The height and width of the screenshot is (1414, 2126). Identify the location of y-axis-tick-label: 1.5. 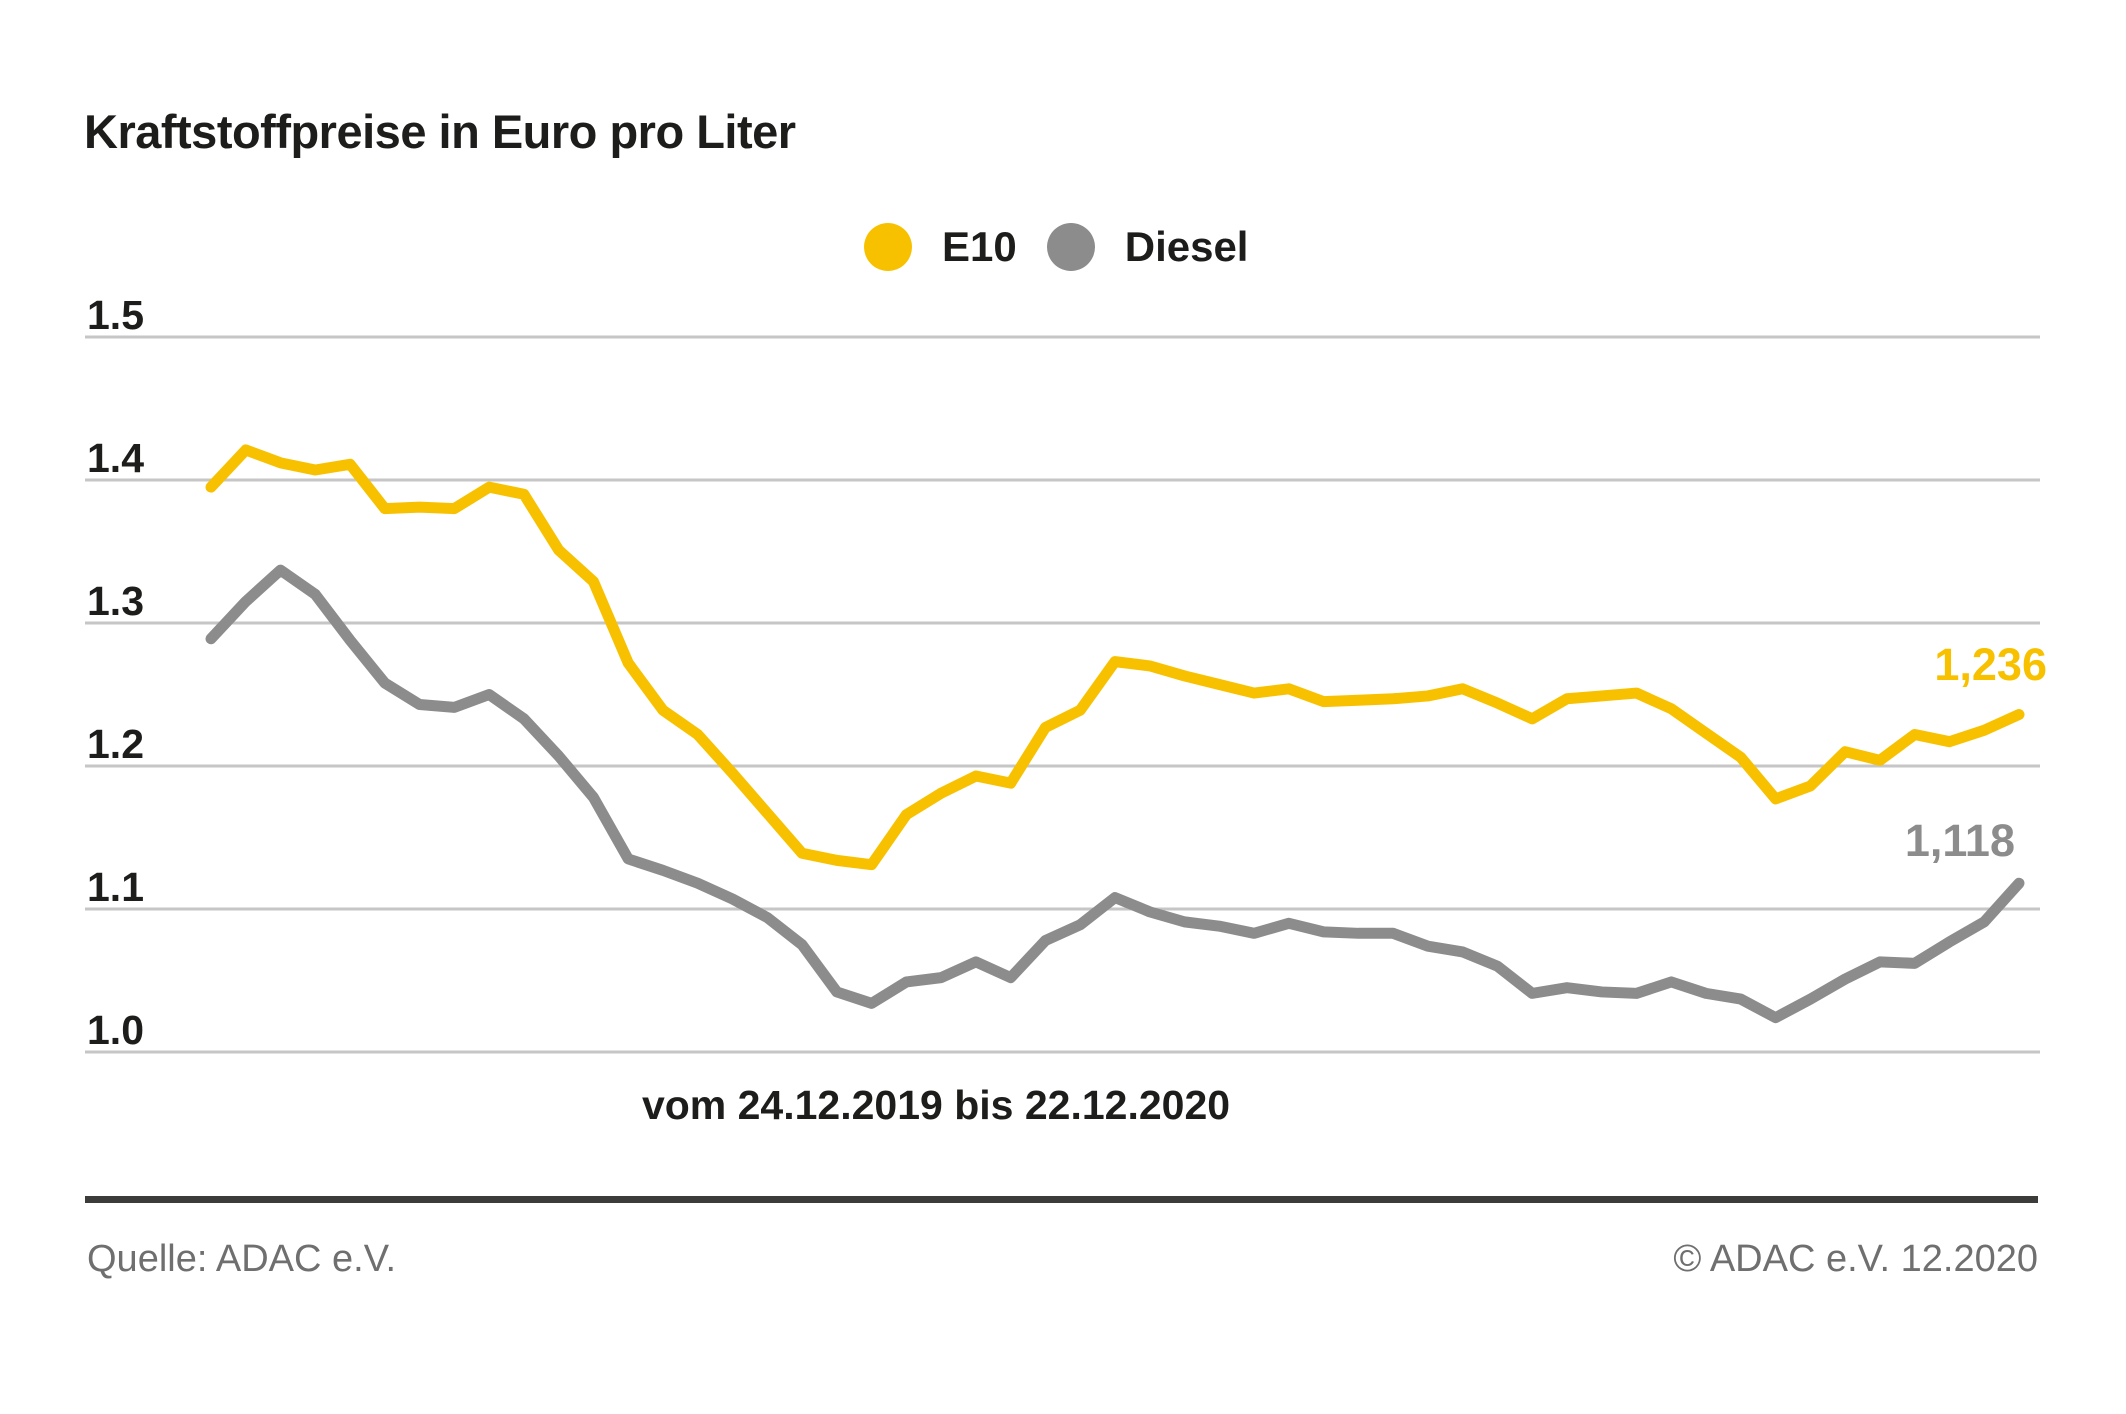
(115, 315).